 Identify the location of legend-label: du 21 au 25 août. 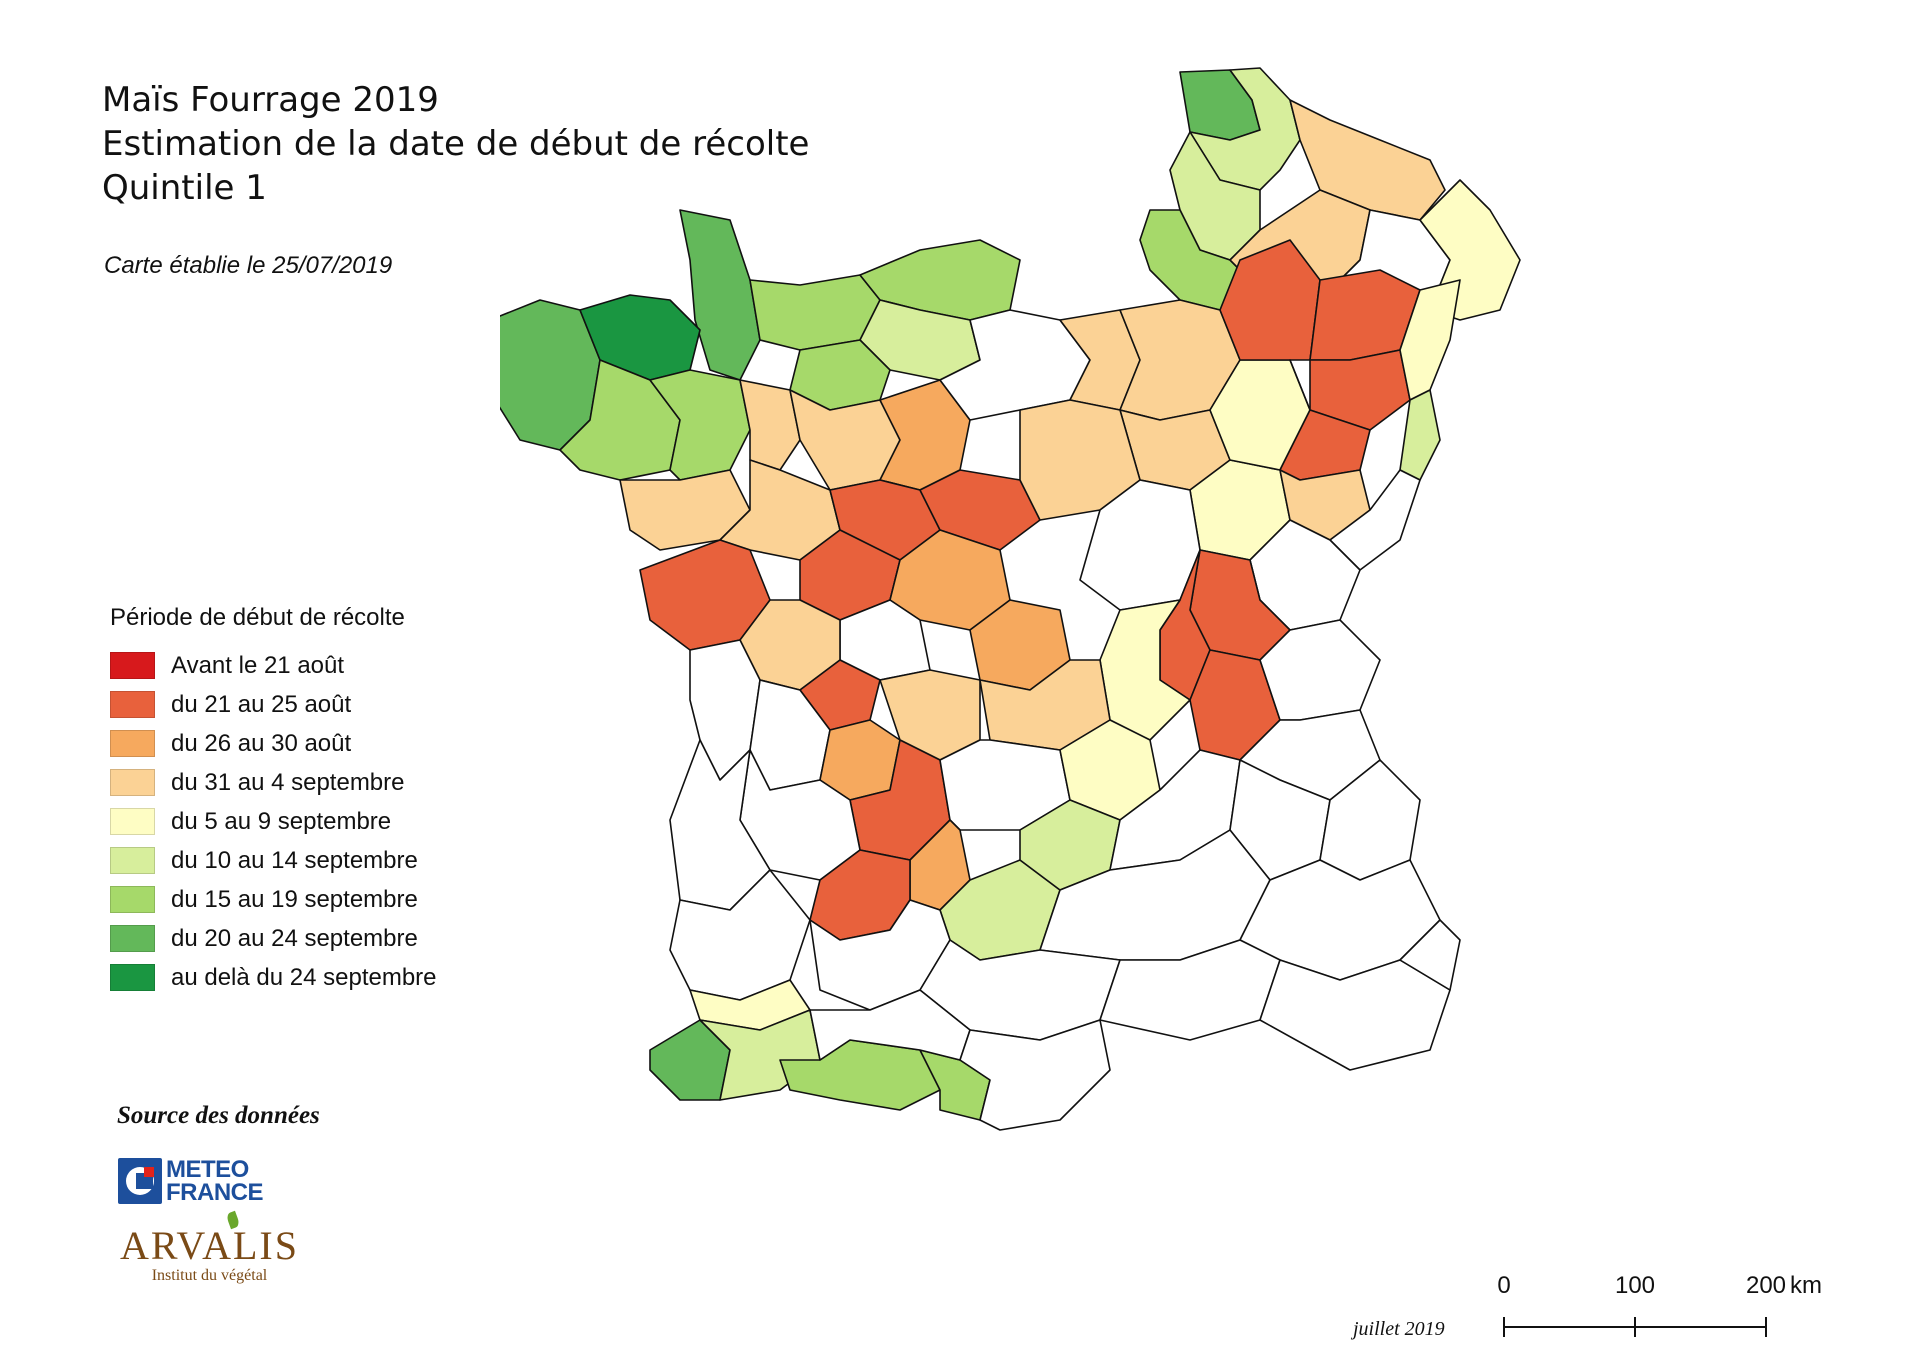
(261, 704).